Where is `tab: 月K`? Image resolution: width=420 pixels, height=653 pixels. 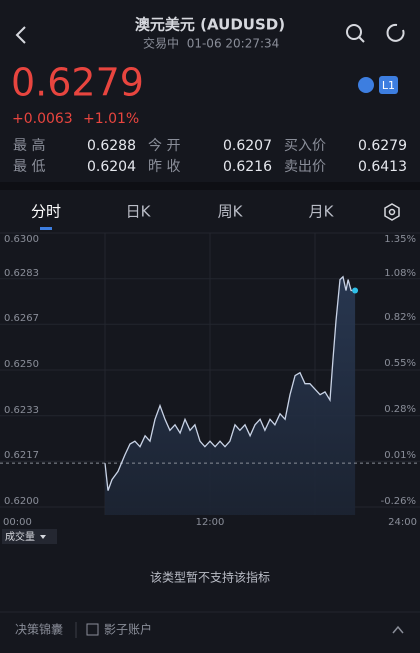 tab: 月K is located at coordinates (322, 212).